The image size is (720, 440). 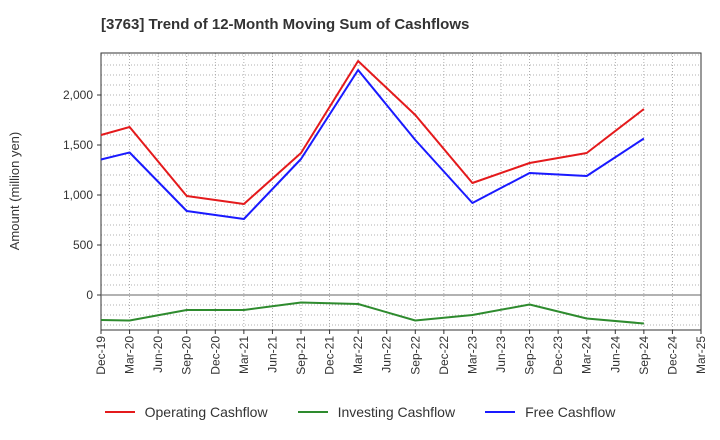 I want to click on x-tick-label: Dec-20, so click(x=215, y=355).